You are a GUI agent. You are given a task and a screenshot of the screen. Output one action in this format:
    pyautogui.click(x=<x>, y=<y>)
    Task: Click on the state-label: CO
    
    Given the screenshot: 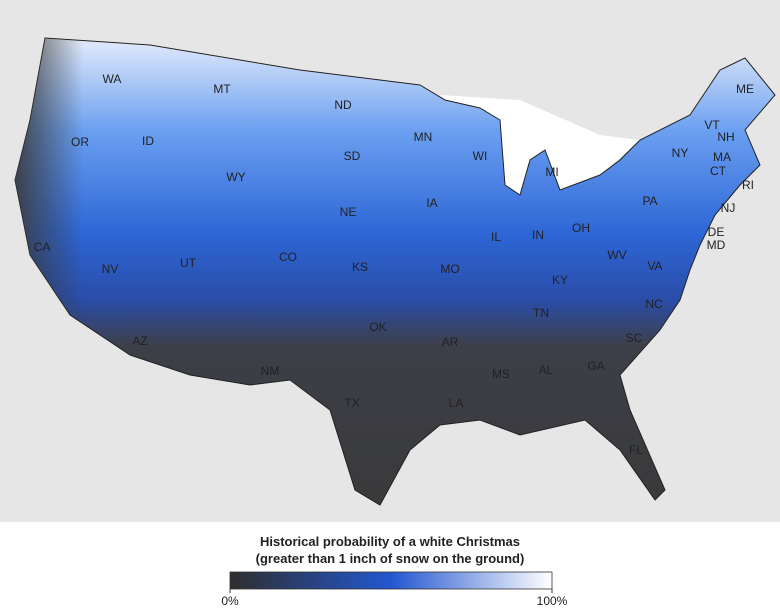 What is the action you would take?
    pyautogui.click(x=288, y=257)
    